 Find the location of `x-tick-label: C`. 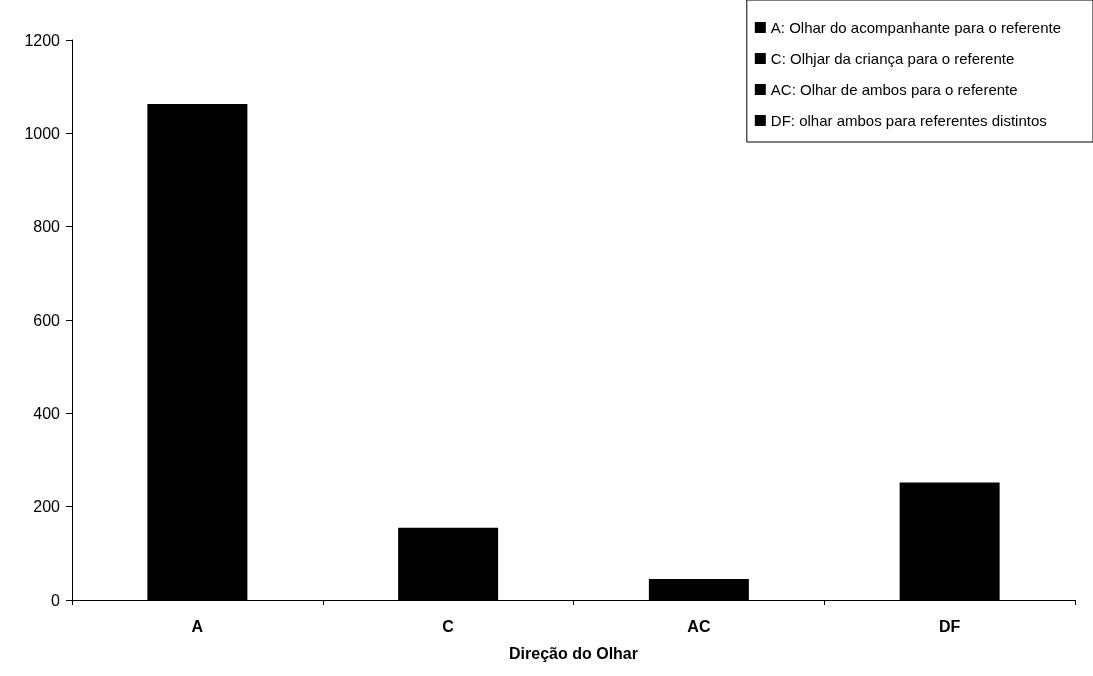

x-tick-label: C is located at coordinates (448, 626).